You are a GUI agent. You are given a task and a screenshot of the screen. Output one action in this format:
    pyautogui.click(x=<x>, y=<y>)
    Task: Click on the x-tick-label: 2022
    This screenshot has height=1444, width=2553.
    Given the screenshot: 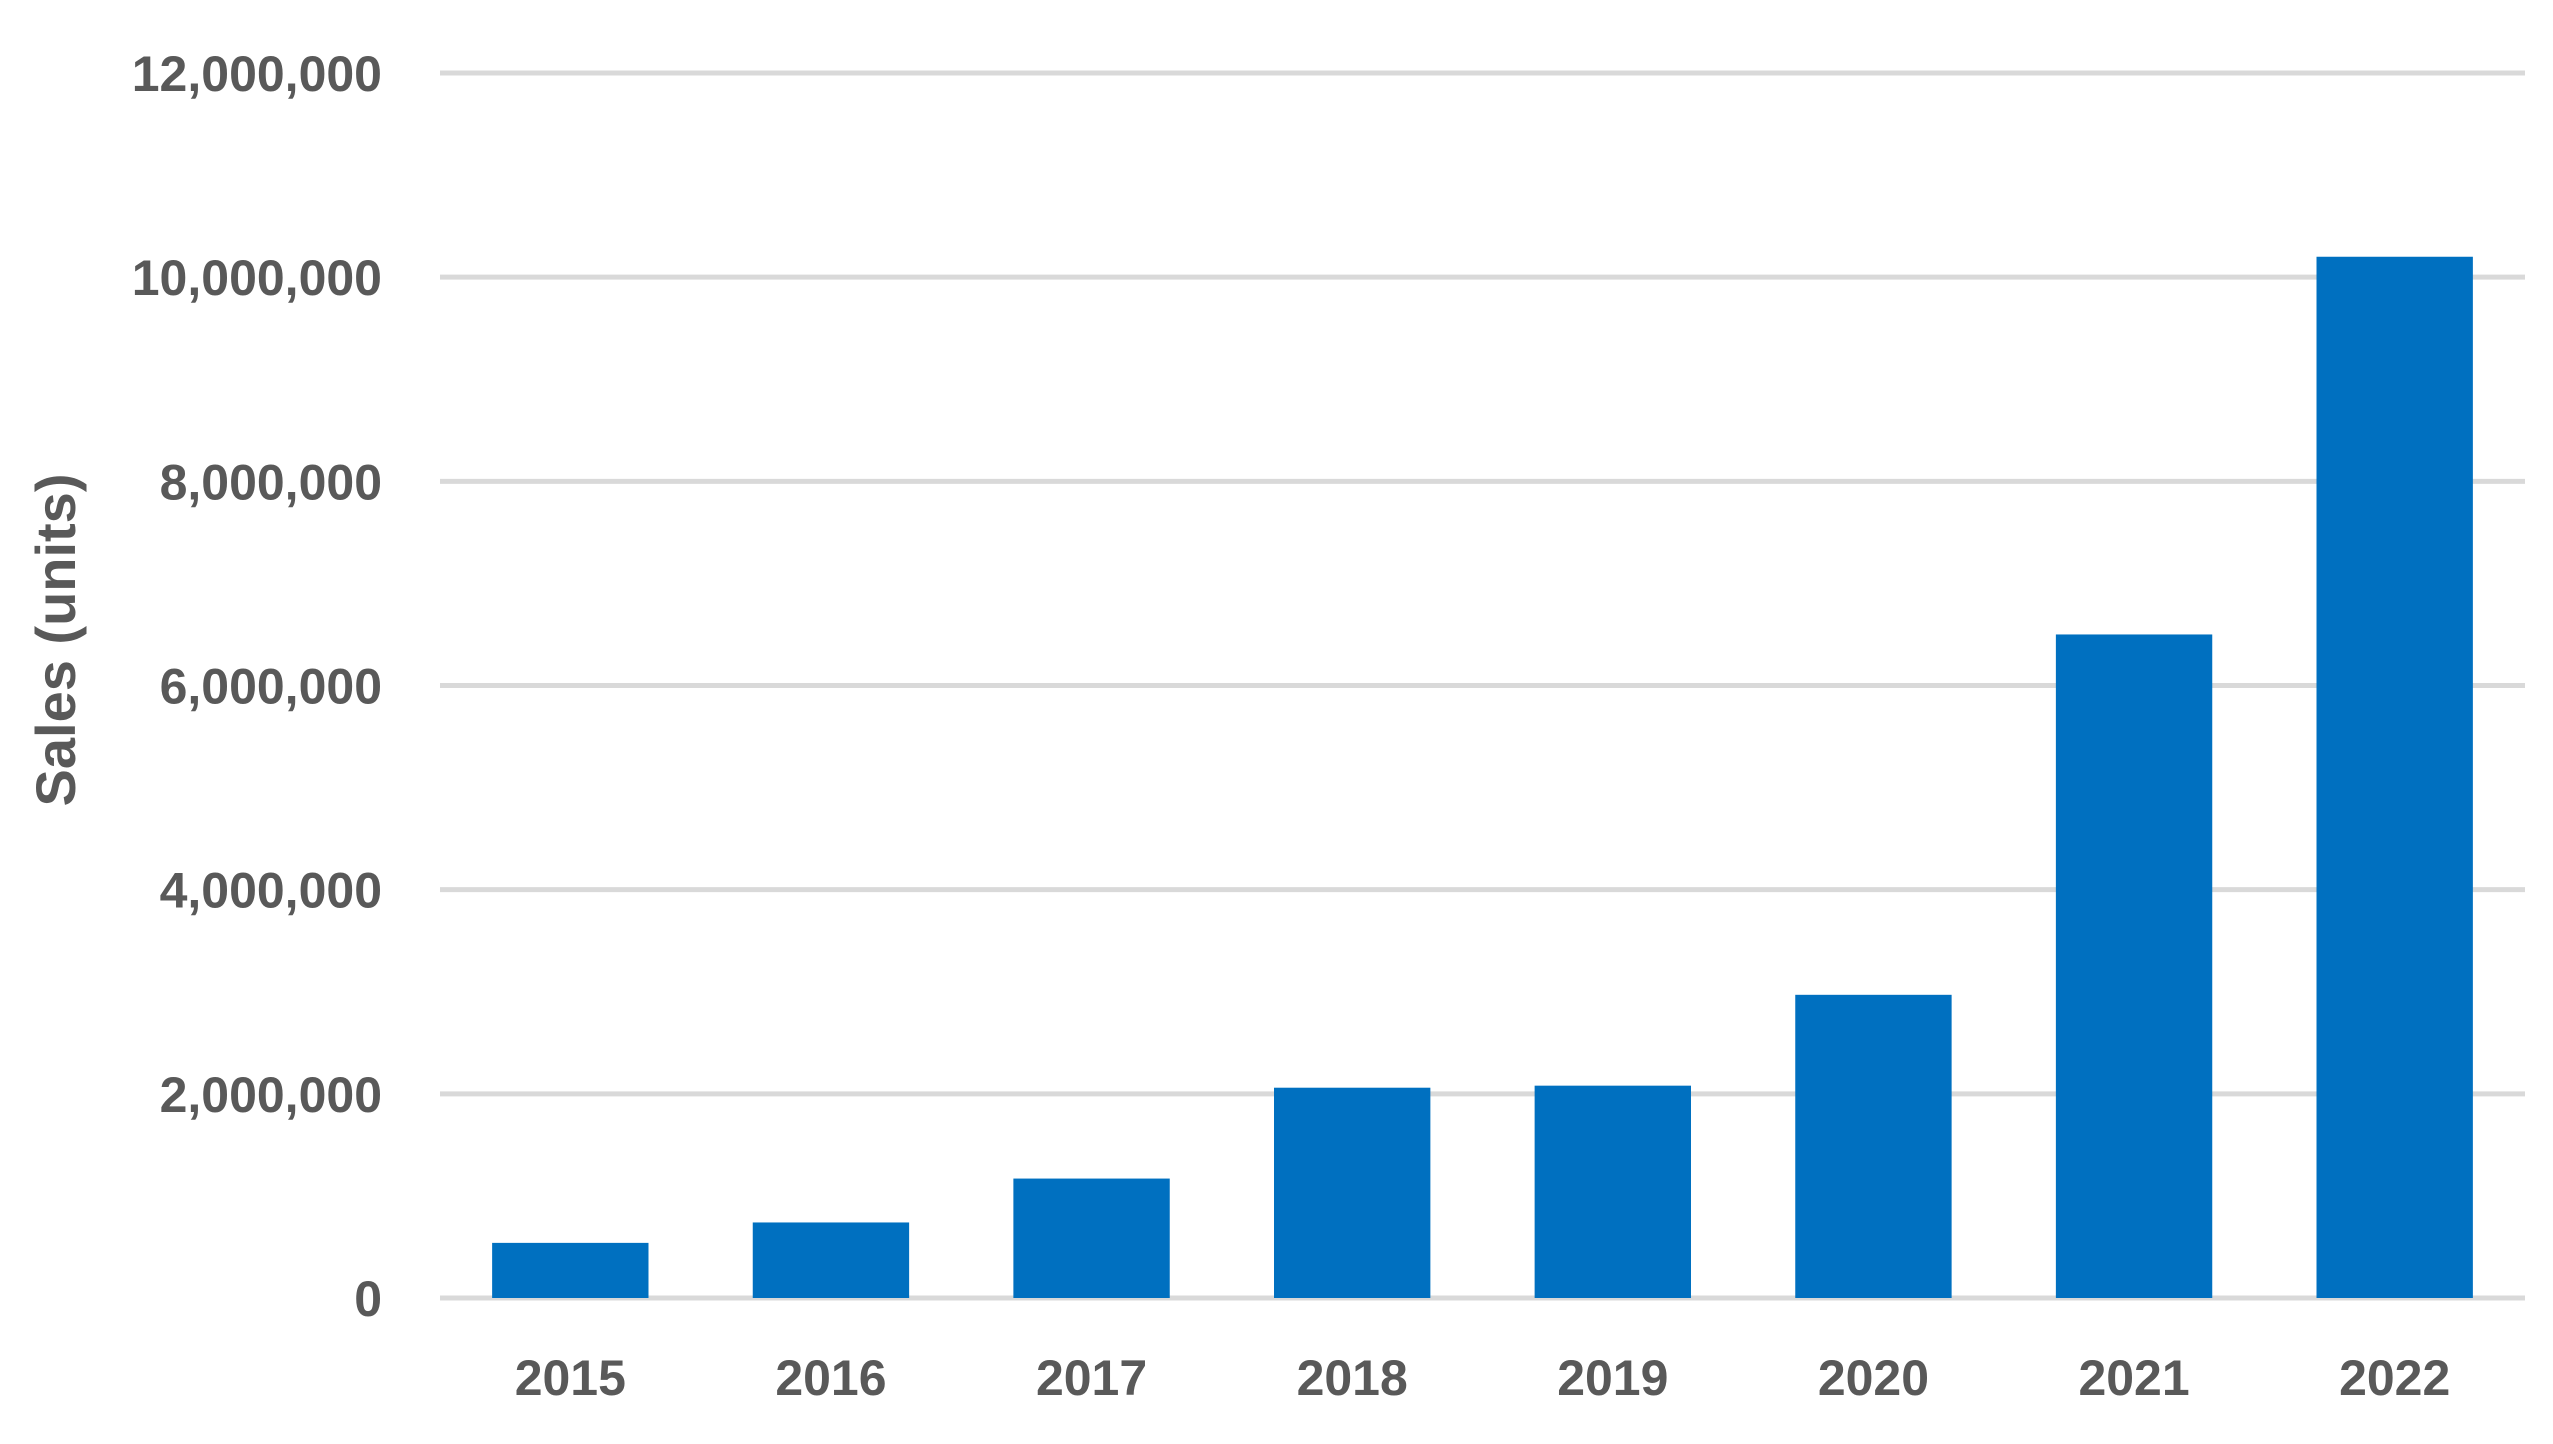 What is the action you would take?
    pyautogui.click(x=2394, y=1378)
    